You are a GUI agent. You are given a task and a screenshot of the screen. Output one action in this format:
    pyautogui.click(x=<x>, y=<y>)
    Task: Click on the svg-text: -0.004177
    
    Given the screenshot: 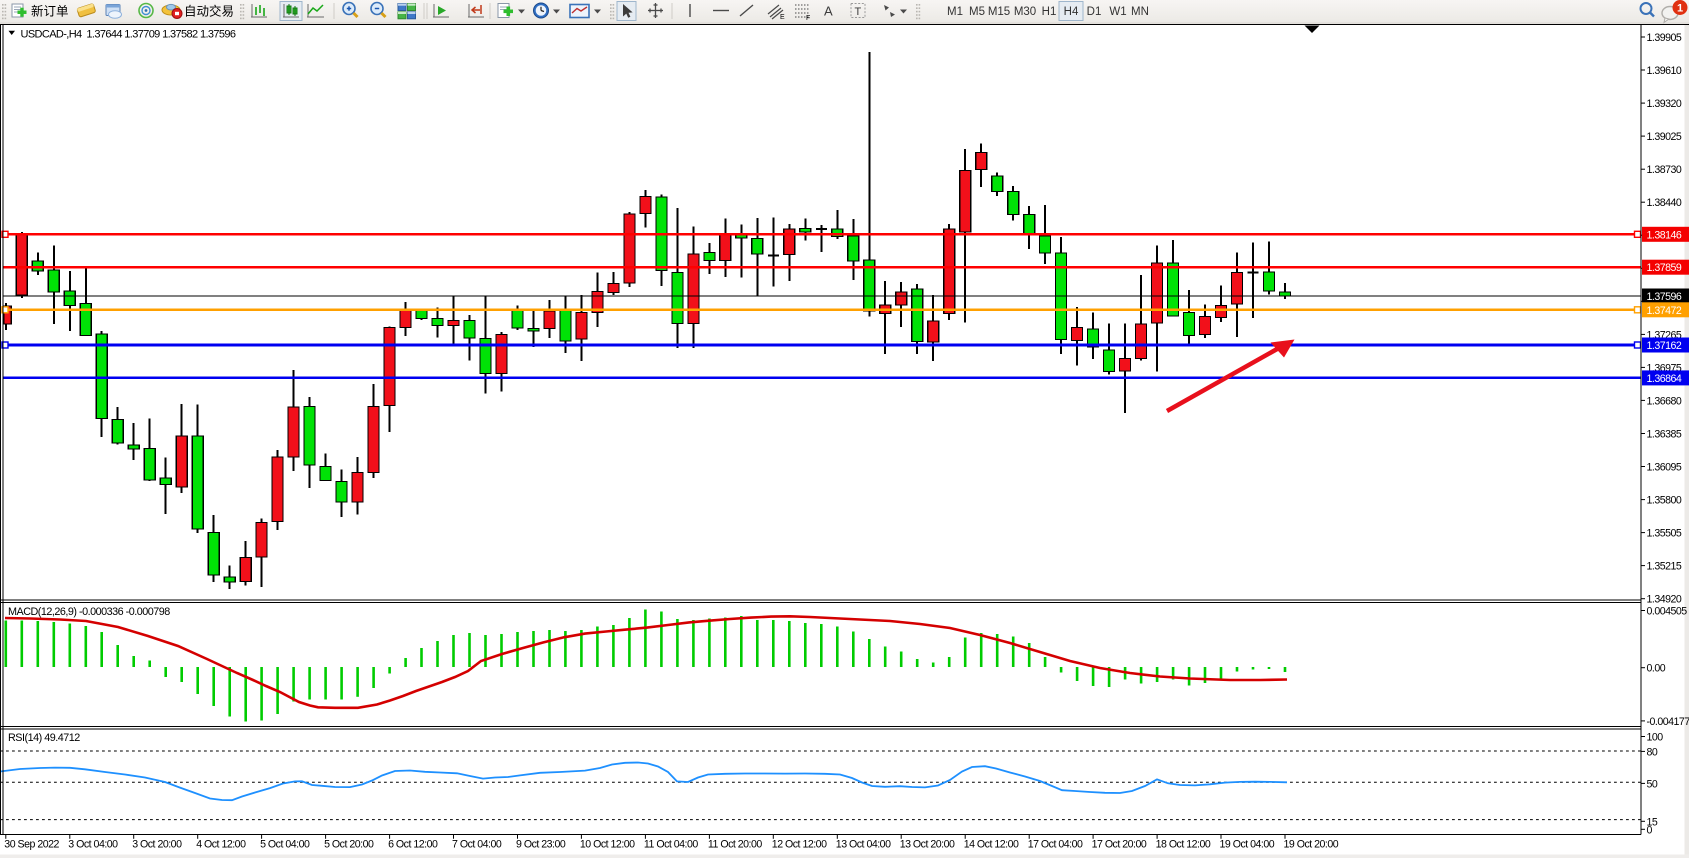 What is the action you would take?
    pyautogui.click(x=1668, y=722)
    